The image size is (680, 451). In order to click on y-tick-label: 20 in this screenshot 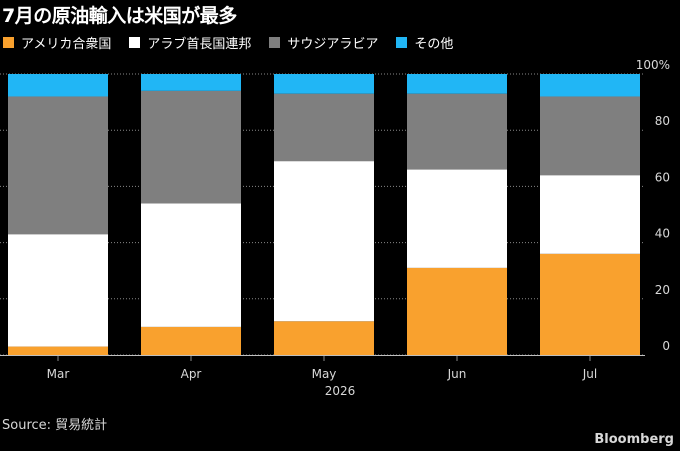, I will do `click(662, 290)`.